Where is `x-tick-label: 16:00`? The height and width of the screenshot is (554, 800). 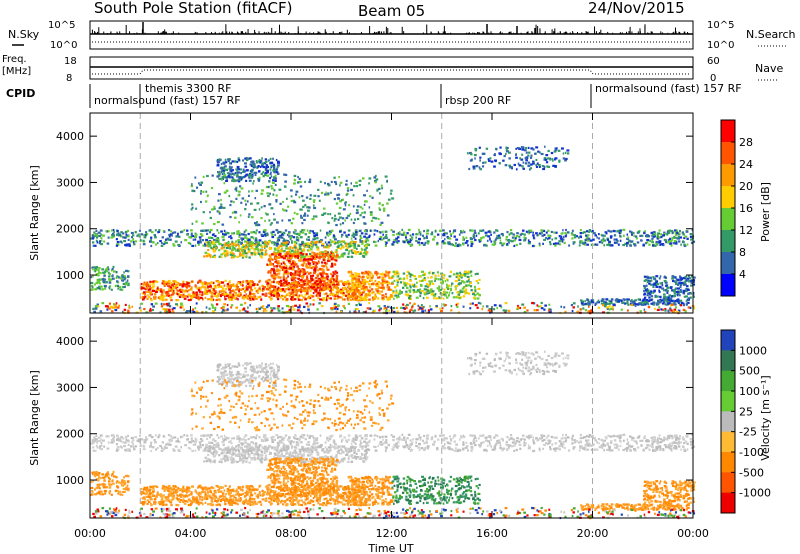
x-tick-label: 16:00 is located at coordinates (492, 533).